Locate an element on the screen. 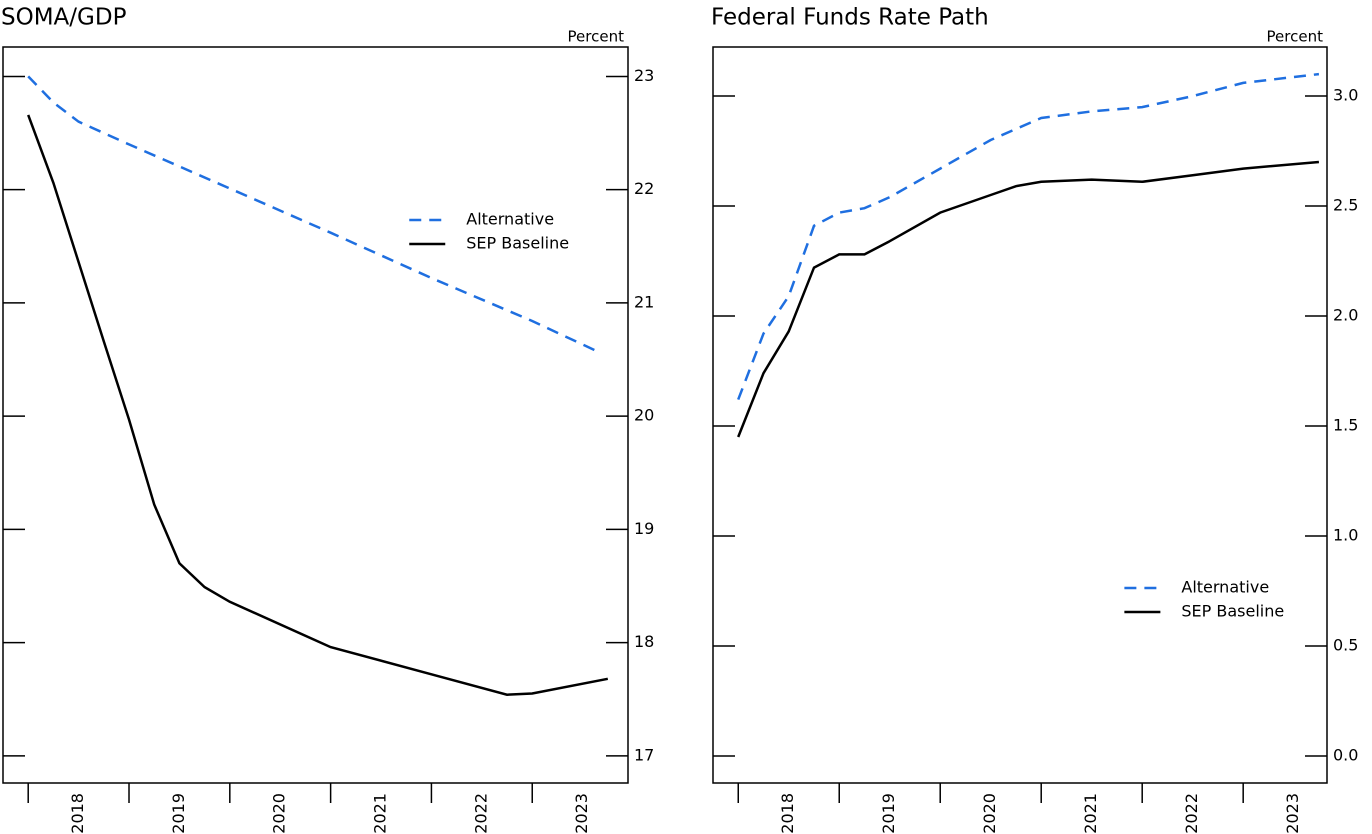  y-tick-label: 0.0 is located at coordinates (1345, 754).